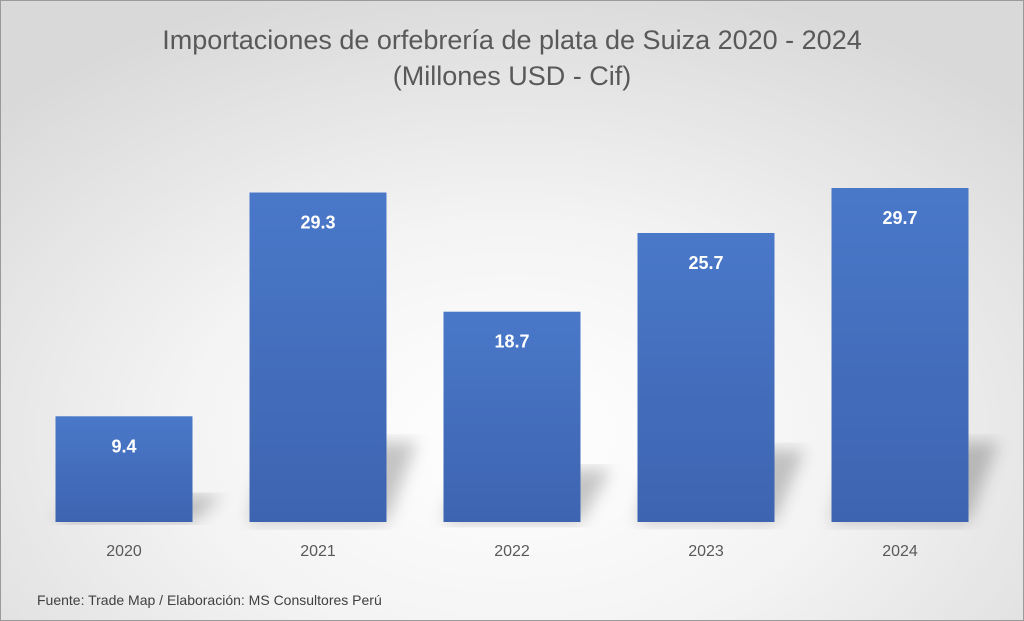  Describe the element at coordinates (706, 377) in the screenshot. I see `bar-2023` at that location.